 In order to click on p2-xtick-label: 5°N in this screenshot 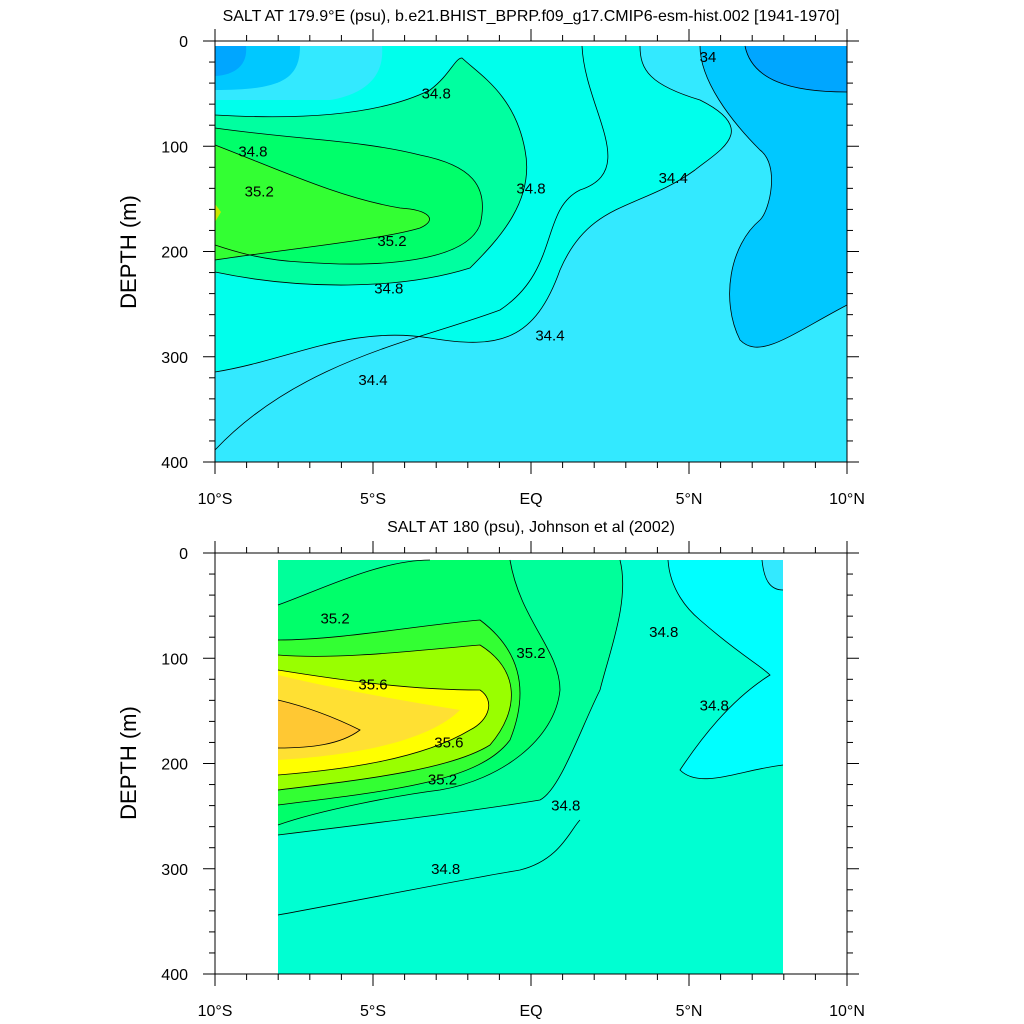, I will do `click(689, 1011)`.